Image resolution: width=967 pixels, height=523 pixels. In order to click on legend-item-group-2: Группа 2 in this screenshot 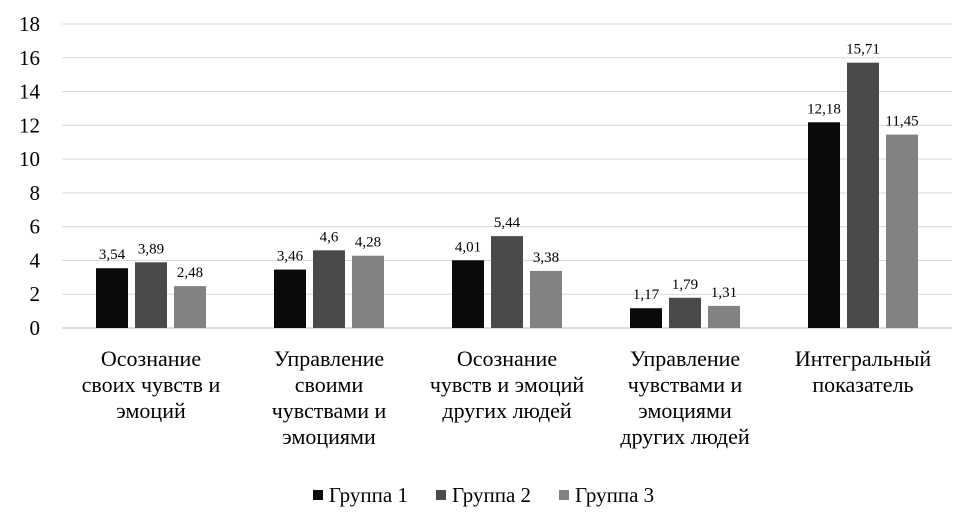, I will do `click(483, 495)`.